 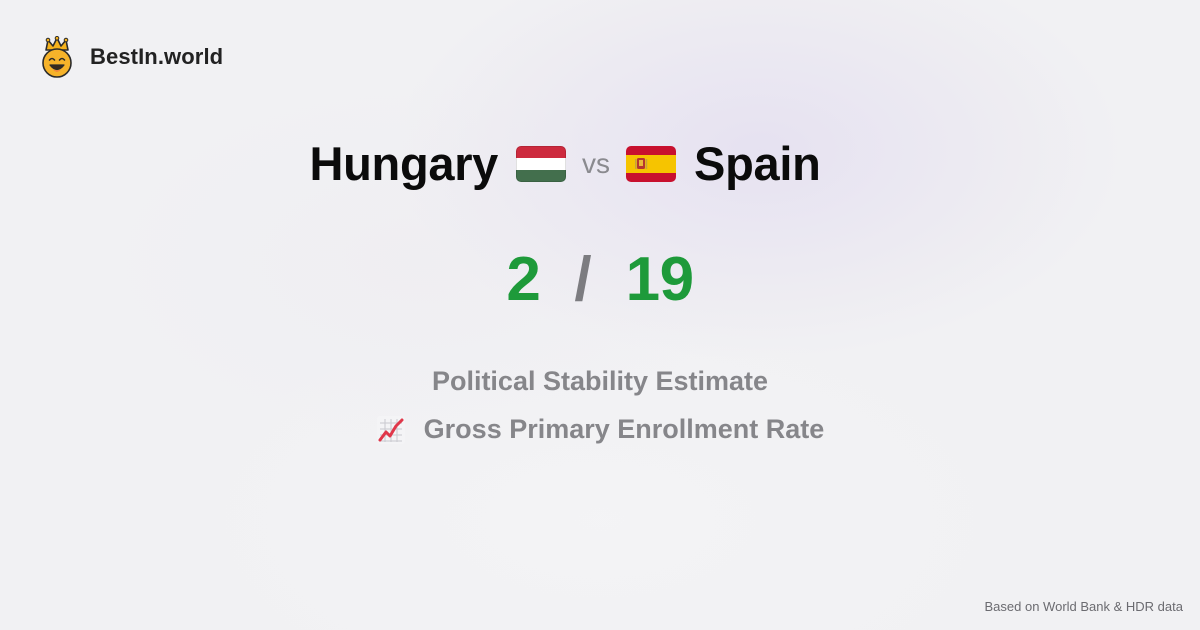 What do you see at coordinates (157, 56) in the screenshot?
I see `brand-name: BestIn.world` at bounding box center [157, 56].